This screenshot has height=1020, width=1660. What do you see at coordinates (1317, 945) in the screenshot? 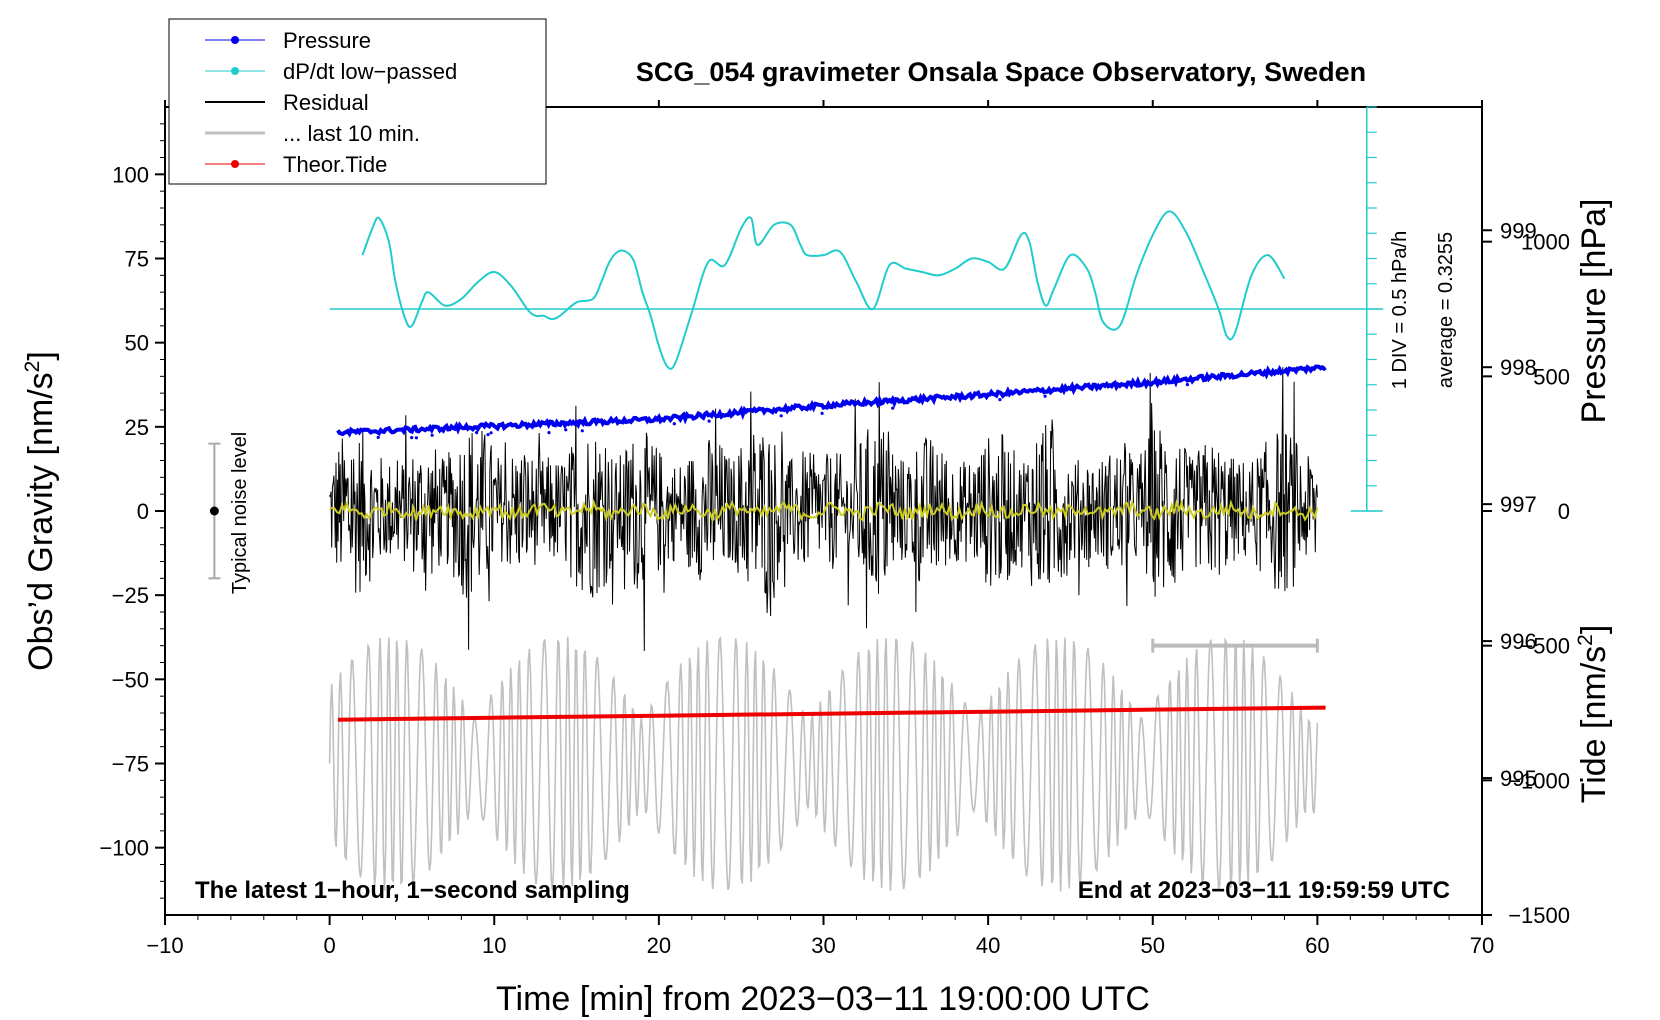
I see `x-tick-label: 60` at bounding box center [1317, 945].